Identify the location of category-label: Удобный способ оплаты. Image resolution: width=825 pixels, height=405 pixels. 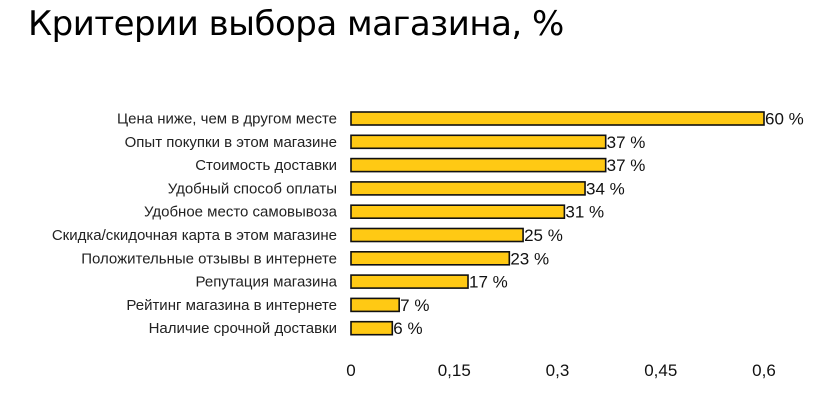
(252, 188).